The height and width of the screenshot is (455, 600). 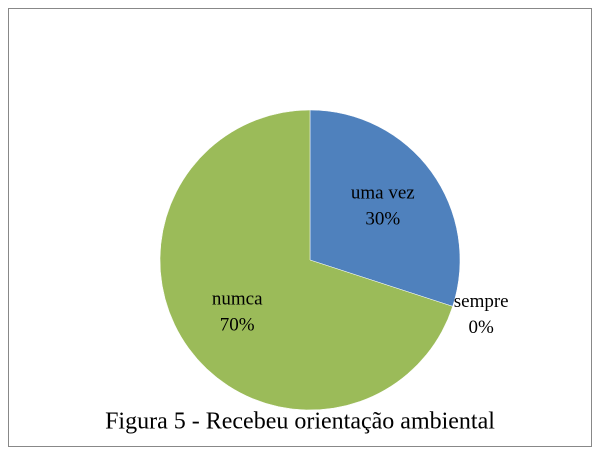 What do you see at coordinates (481, 301) in the screenshot?
I see `slice-category-label: sempre` at bounding box center [481, 301].